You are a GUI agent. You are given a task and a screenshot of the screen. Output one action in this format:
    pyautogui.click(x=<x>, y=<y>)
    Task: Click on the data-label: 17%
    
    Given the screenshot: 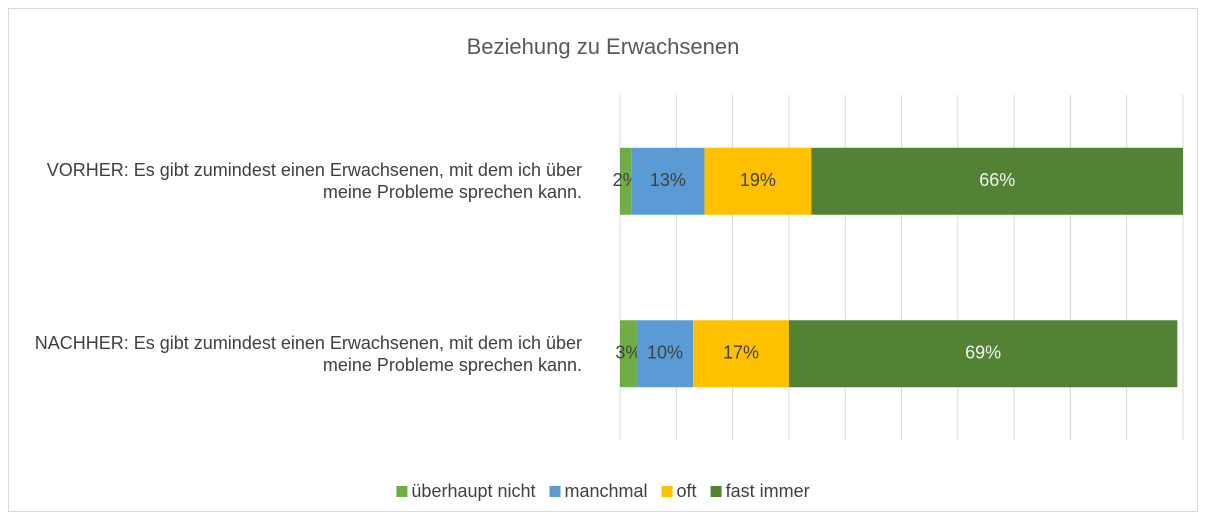 What is the action you would take?
    pyautogui.click(x=741, y=353)
    